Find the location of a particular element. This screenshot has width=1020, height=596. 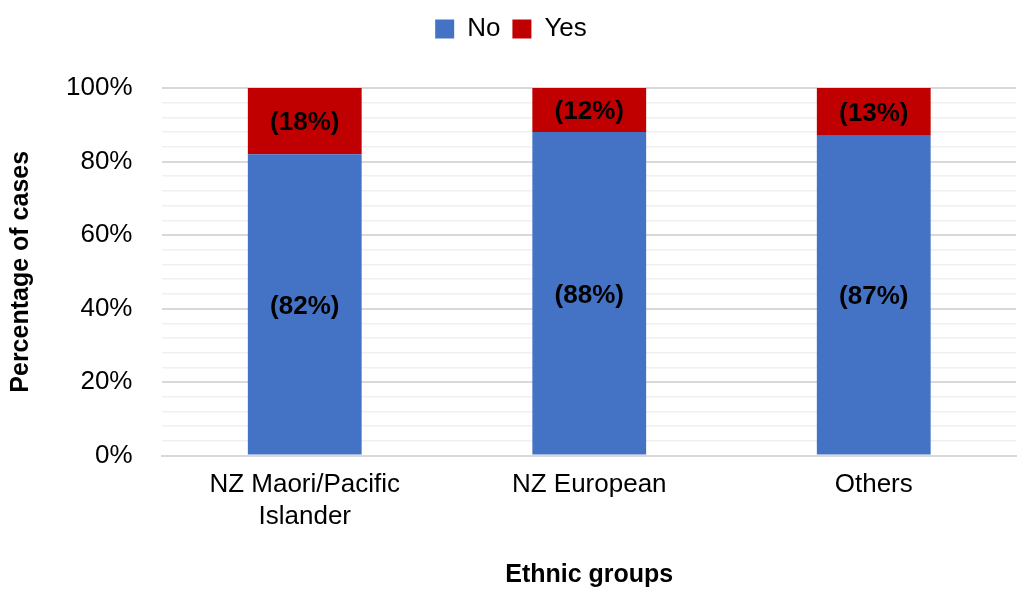

y-tick-label: 60% is located at coordinates (106, 233).